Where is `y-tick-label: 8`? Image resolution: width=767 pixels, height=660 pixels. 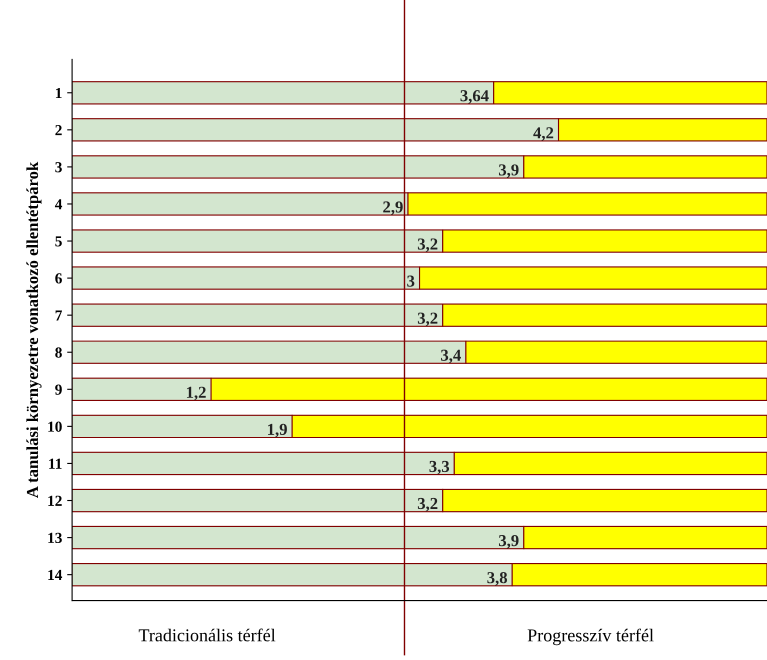
y-tick-label: 8 is located at coordinates (58, 352).